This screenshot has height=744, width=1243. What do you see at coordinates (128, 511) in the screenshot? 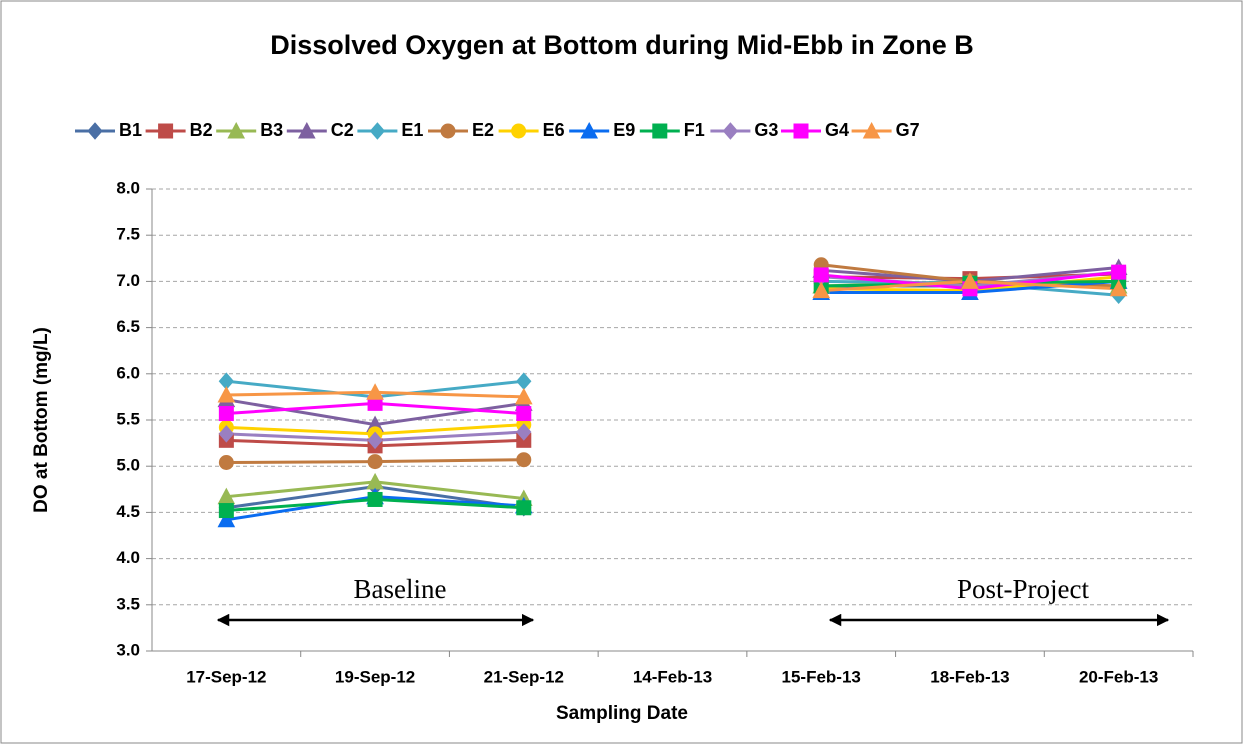
I see `y-tick-label: 4.5` at bounding box center [128, 511].